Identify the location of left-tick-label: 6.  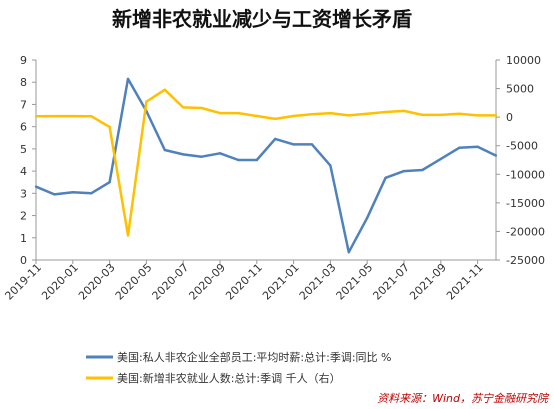
(23, 127).